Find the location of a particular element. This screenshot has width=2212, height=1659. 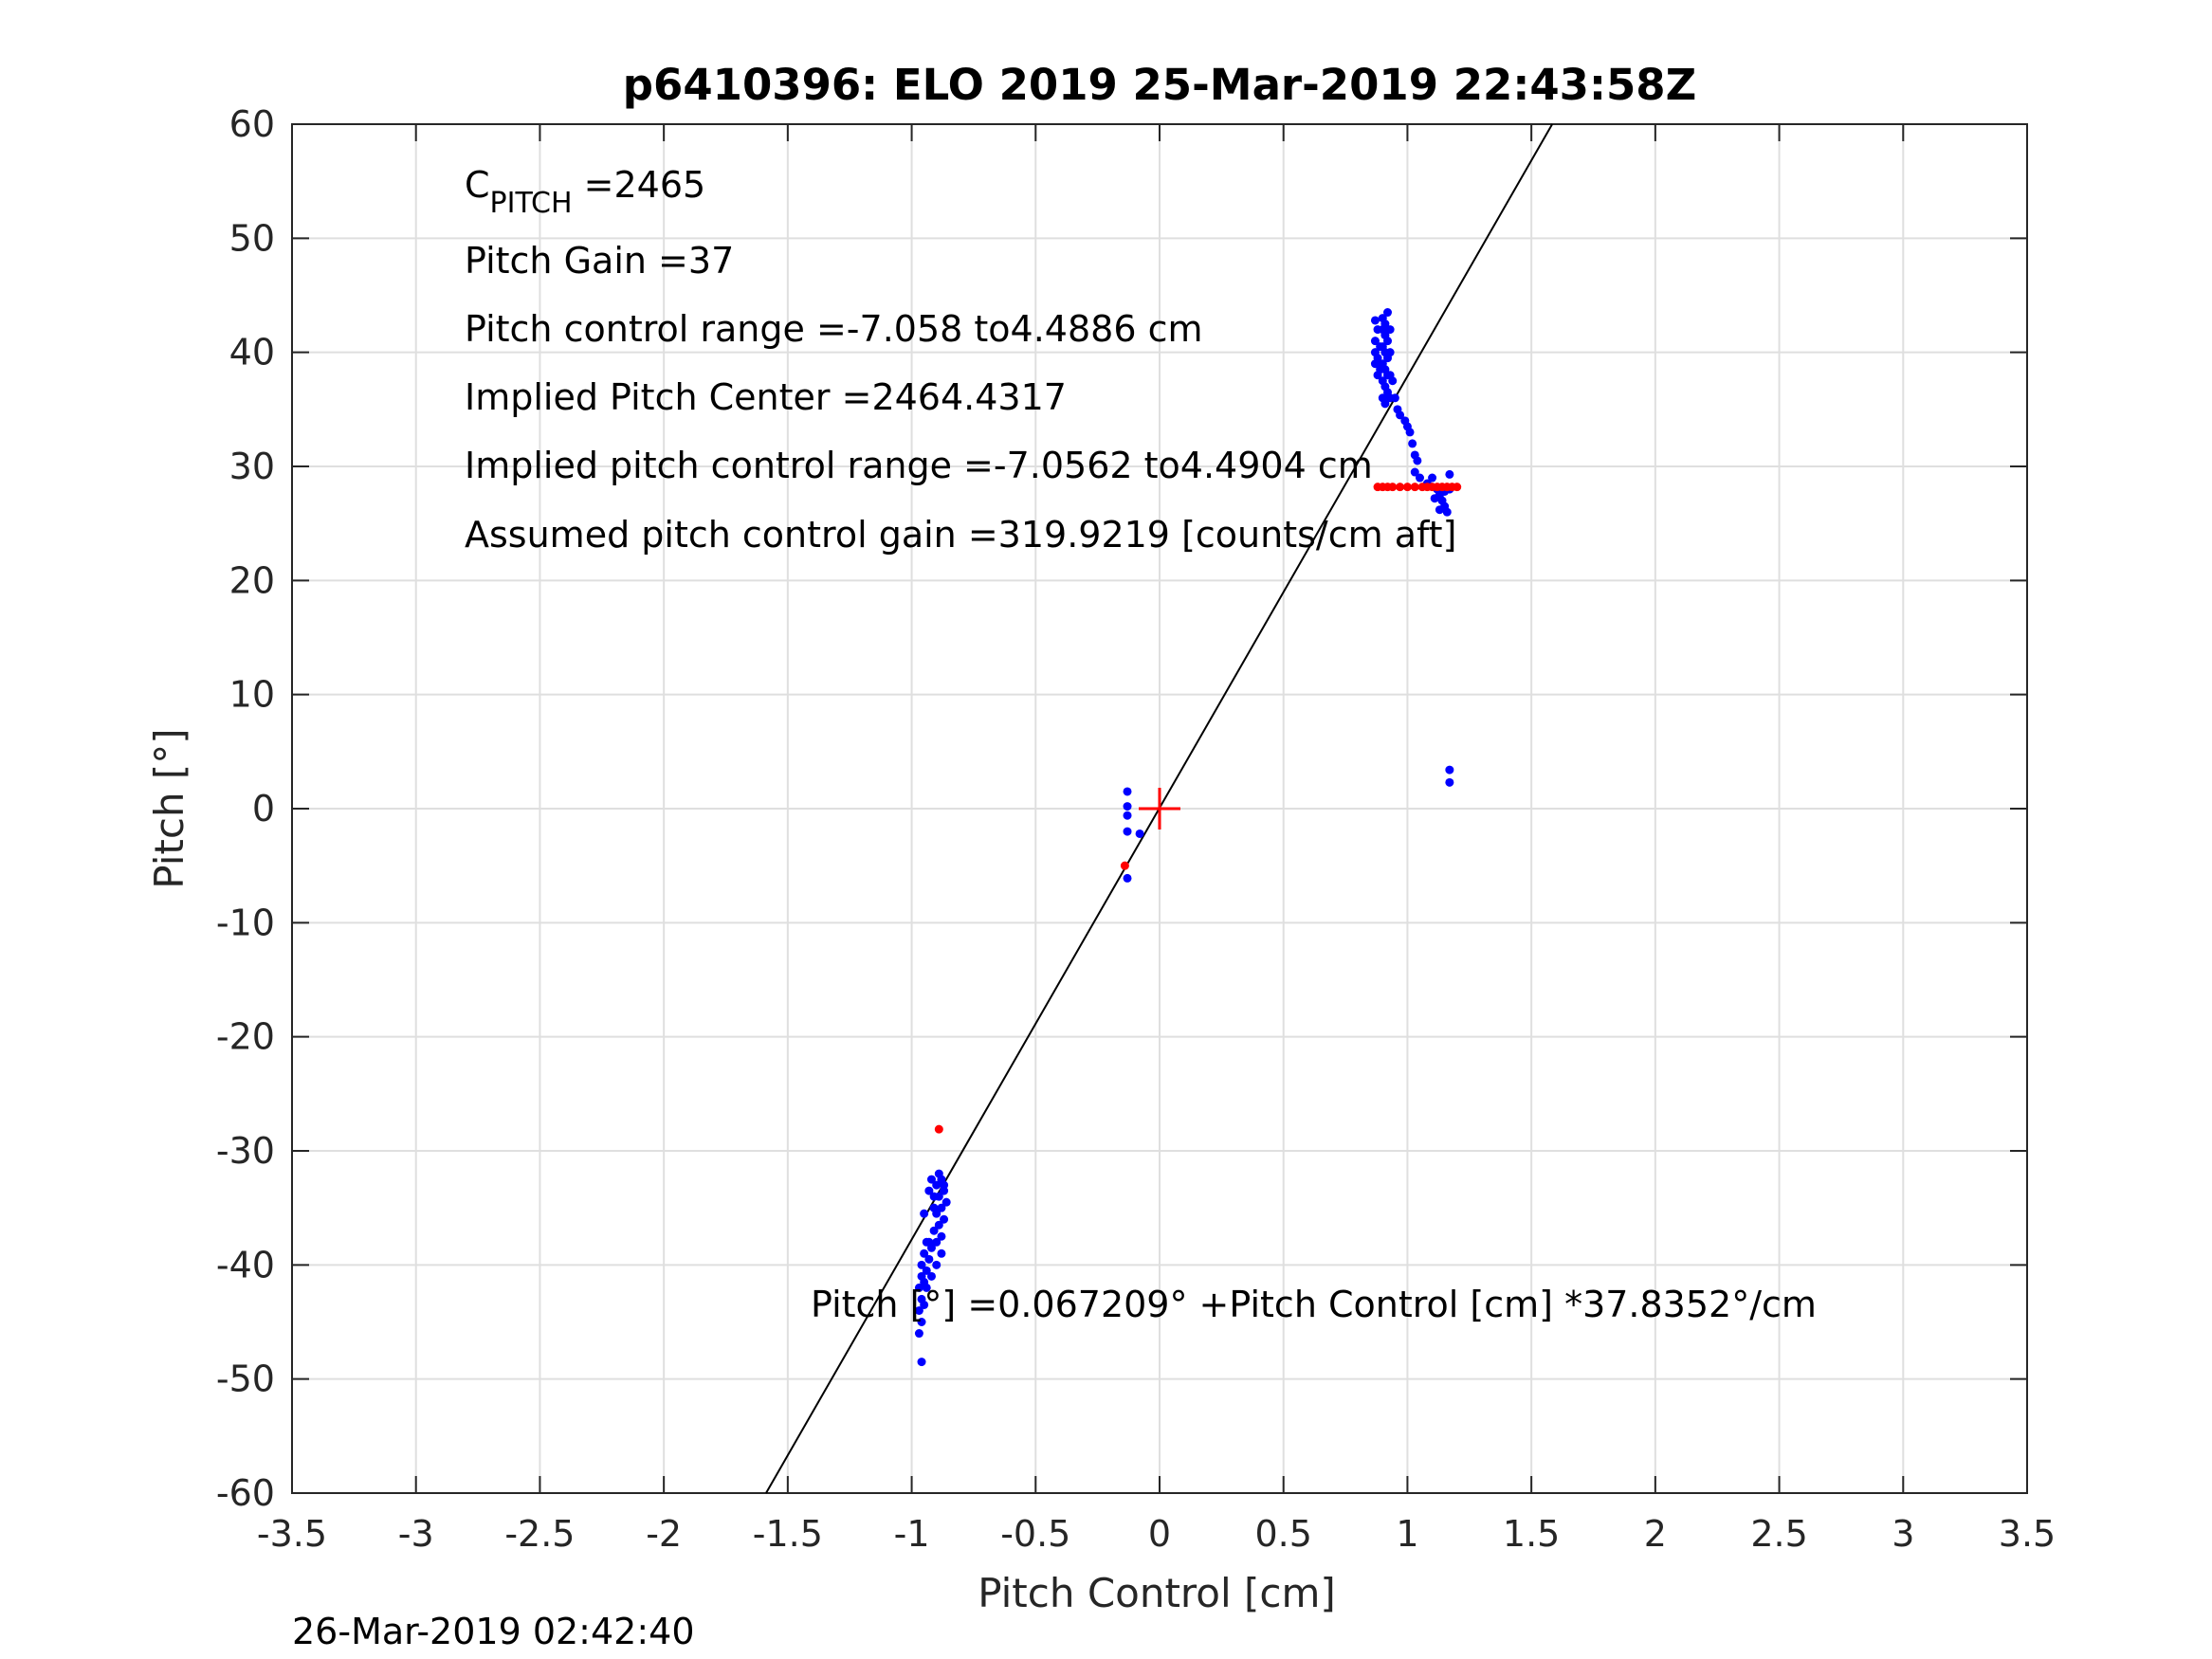

x-tick-label: -3 is located at coordinates (416, 1534).